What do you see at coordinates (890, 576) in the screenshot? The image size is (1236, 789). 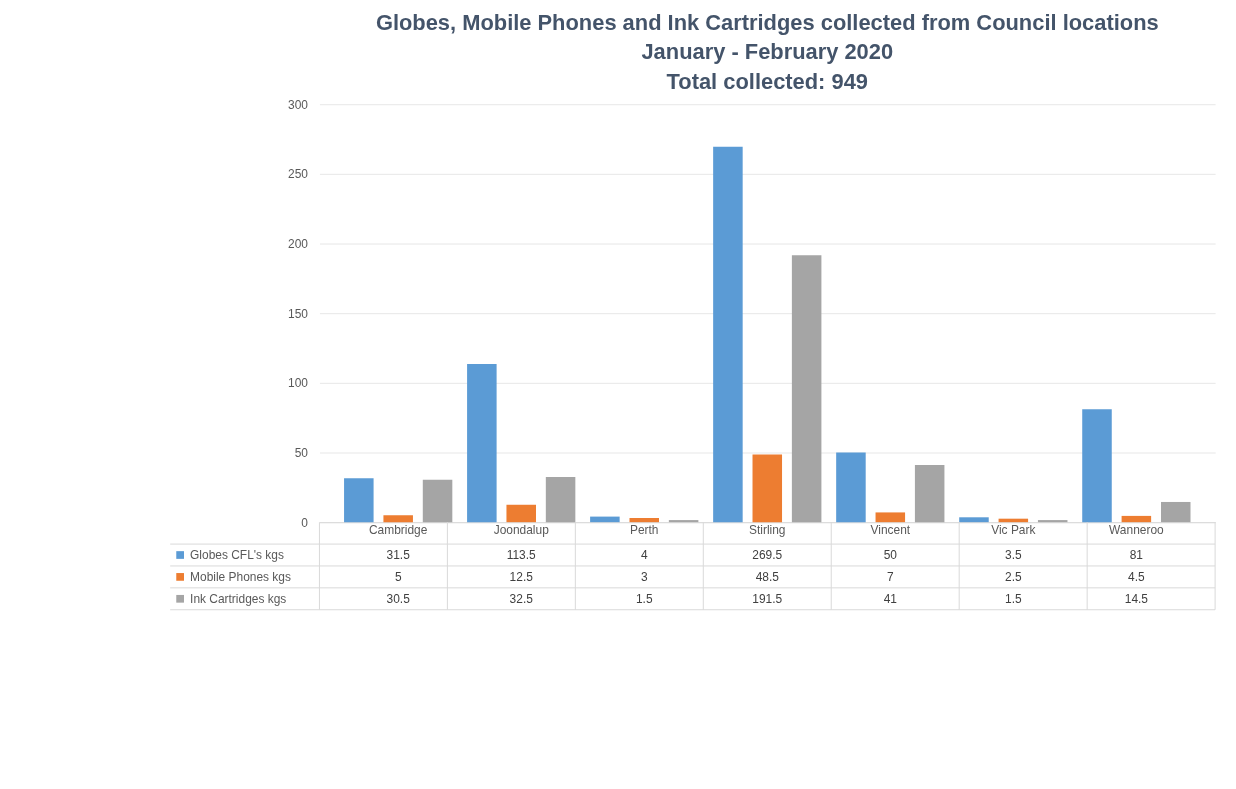 I see `data-label: 7` at bounding box center [890, 576].